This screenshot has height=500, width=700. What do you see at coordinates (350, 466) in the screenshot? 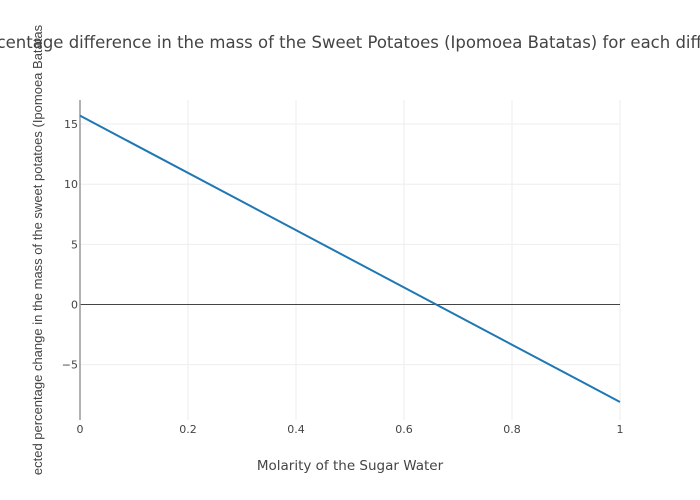
I see `x-axis-label: Molarity of the Sugar Water` at bounding box center [350, 466].